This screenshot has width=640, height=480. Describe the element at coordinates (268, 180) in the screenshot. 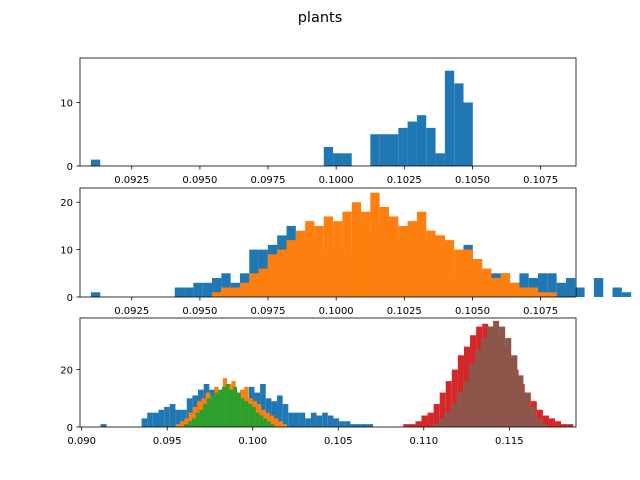

I see `xtick-label-1-3: 0.0975` at that location.